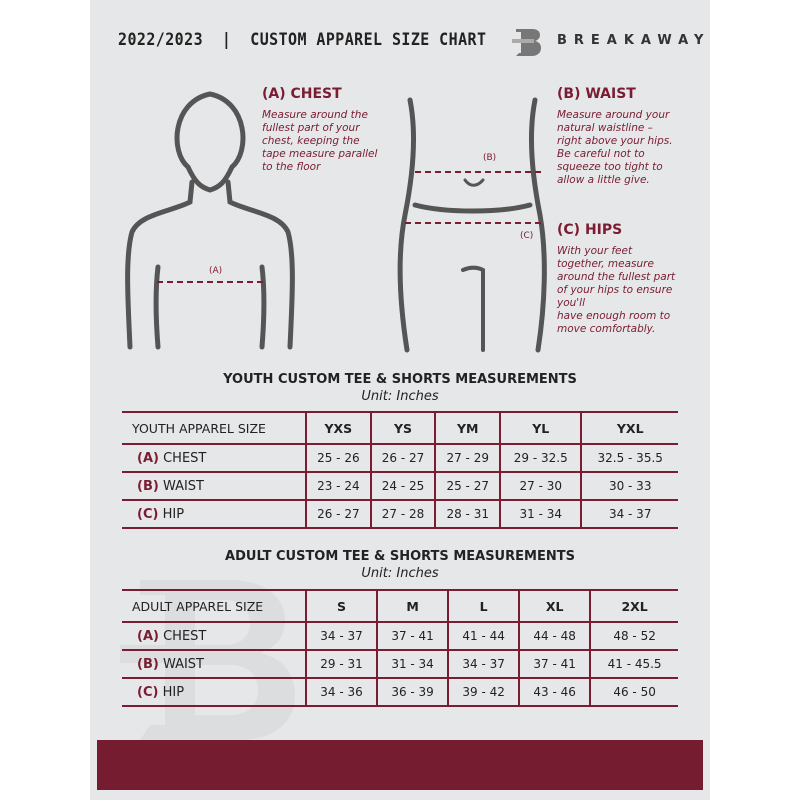 This screenshot has height=800, width=800. I want to click on size-header: 2XL, so click(633, 606).